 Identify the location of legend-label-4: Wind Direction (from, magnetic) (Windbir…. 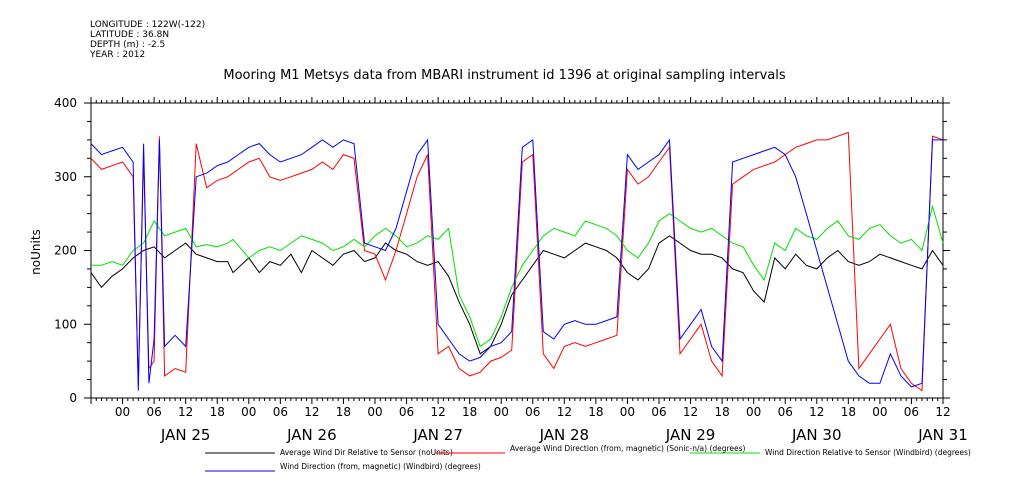
(380, 466).